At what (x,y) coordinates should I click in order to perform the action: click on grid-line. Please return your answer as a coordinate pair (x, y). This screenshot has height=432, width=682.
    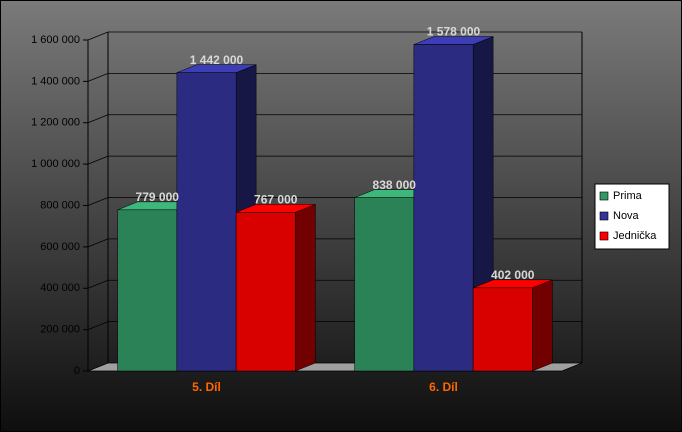
    Looking at the image, I should click on (334, 36).